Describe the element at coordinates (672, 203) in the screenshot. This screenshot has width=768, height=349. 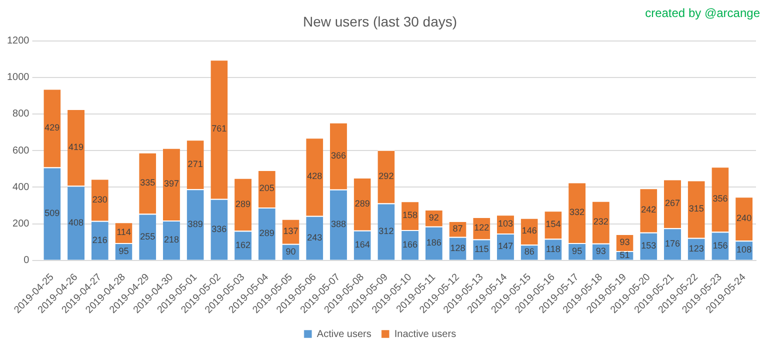
I see `data-label: 267` at that location.